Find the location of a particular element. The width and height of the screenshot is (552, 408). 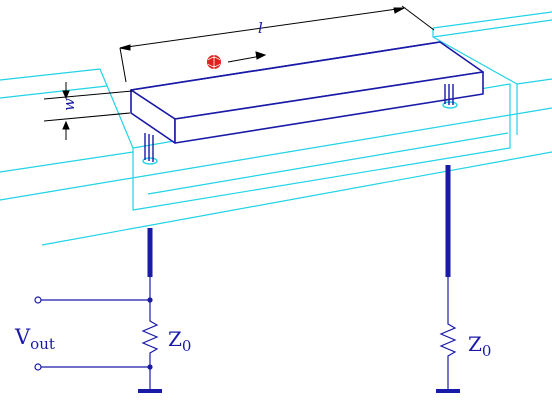

length-dim-line is located at coordinates (262, 28).